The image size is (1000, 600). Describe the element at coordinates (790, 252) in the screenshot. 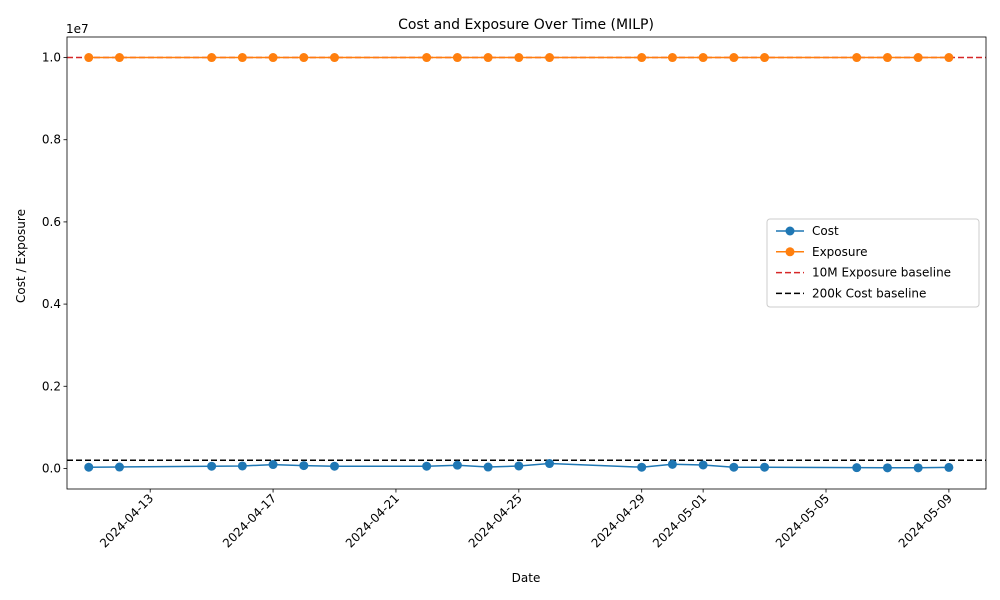

I see `legend-marker-exposure` at that location.